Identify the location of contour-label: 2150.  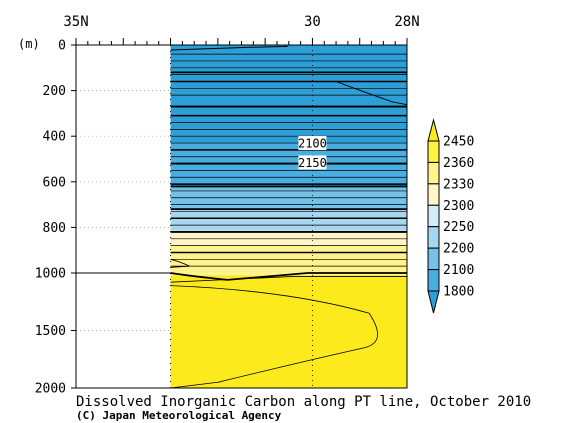
(312, 163).